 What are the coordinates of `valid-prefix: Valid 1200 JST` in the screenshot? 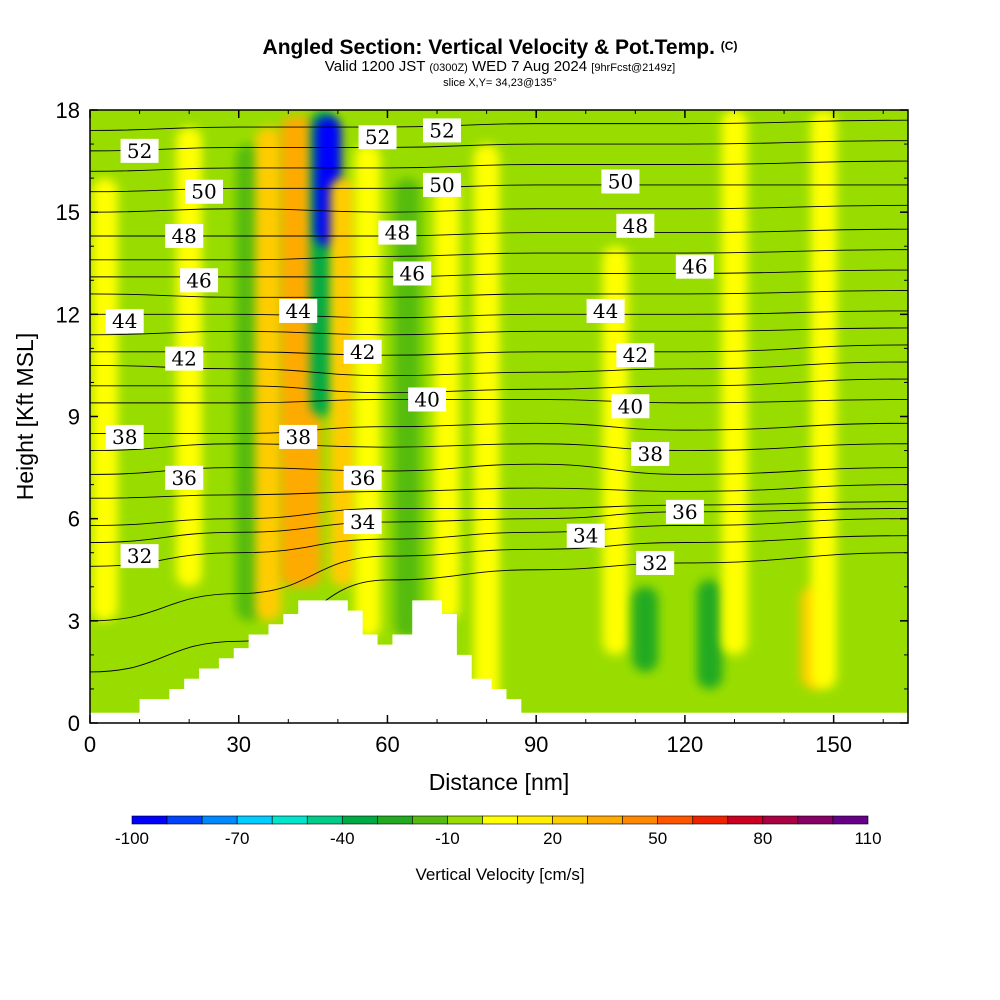 It's located at (375, 66).